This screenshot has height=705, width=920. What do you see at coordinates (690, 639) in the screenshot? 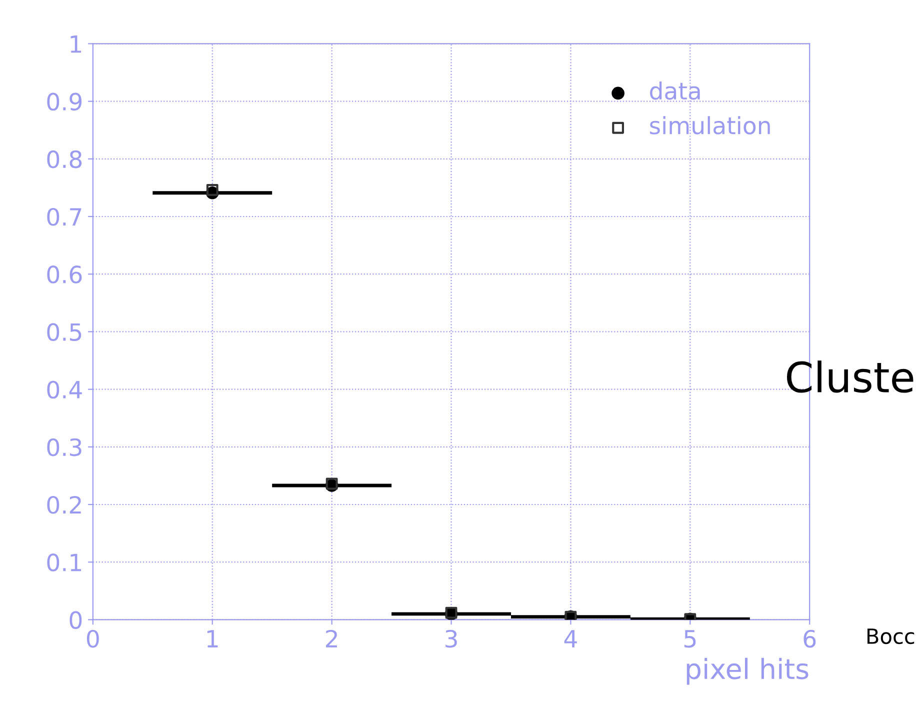
I see `x-tick-label: 5` at bounding box center [690, 639].